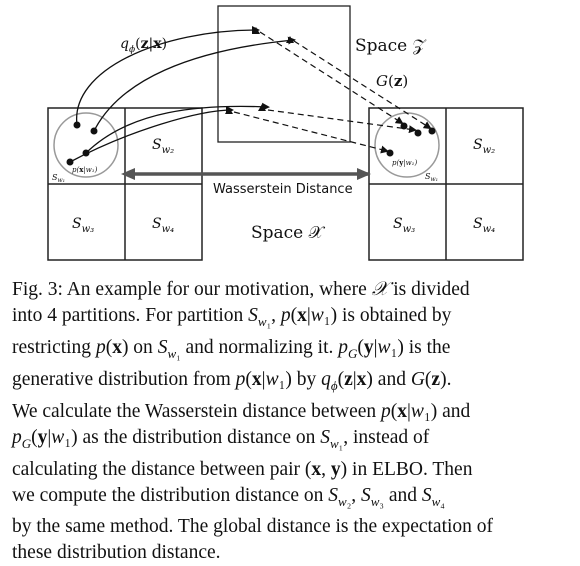 The image size is (580, 566). What do you see at coordinates (407, 145) in the screenshot?
I see `right-distribution-circle` at bounding box center [407, 145].